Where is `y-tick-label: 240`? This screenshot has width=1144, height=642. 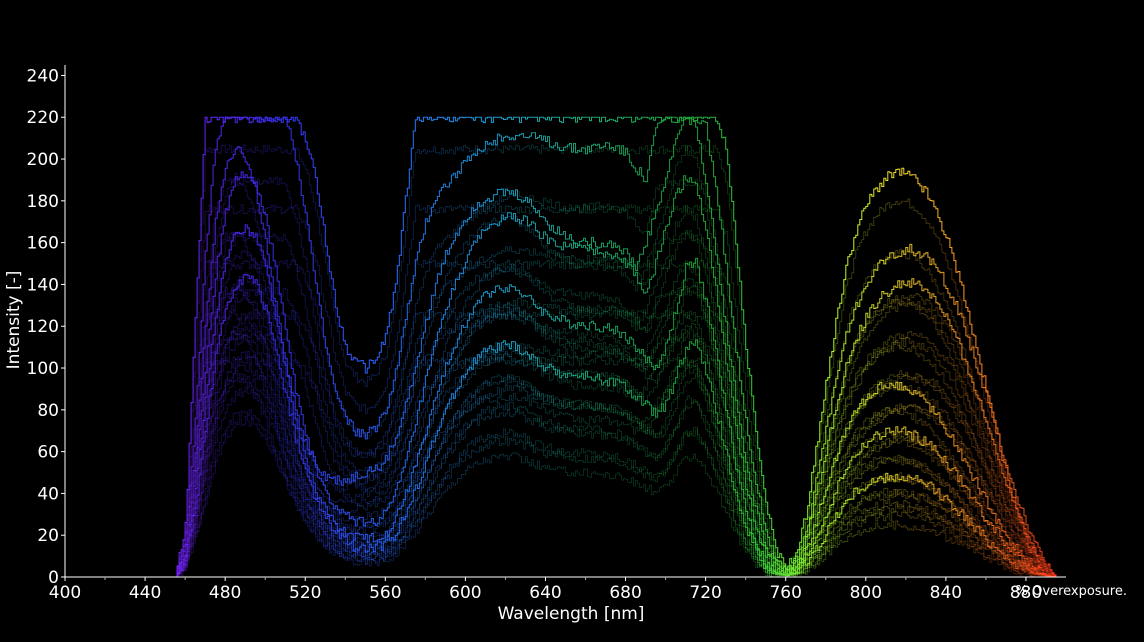 y-tick-label: 240 is located at coordinates (43, 76).